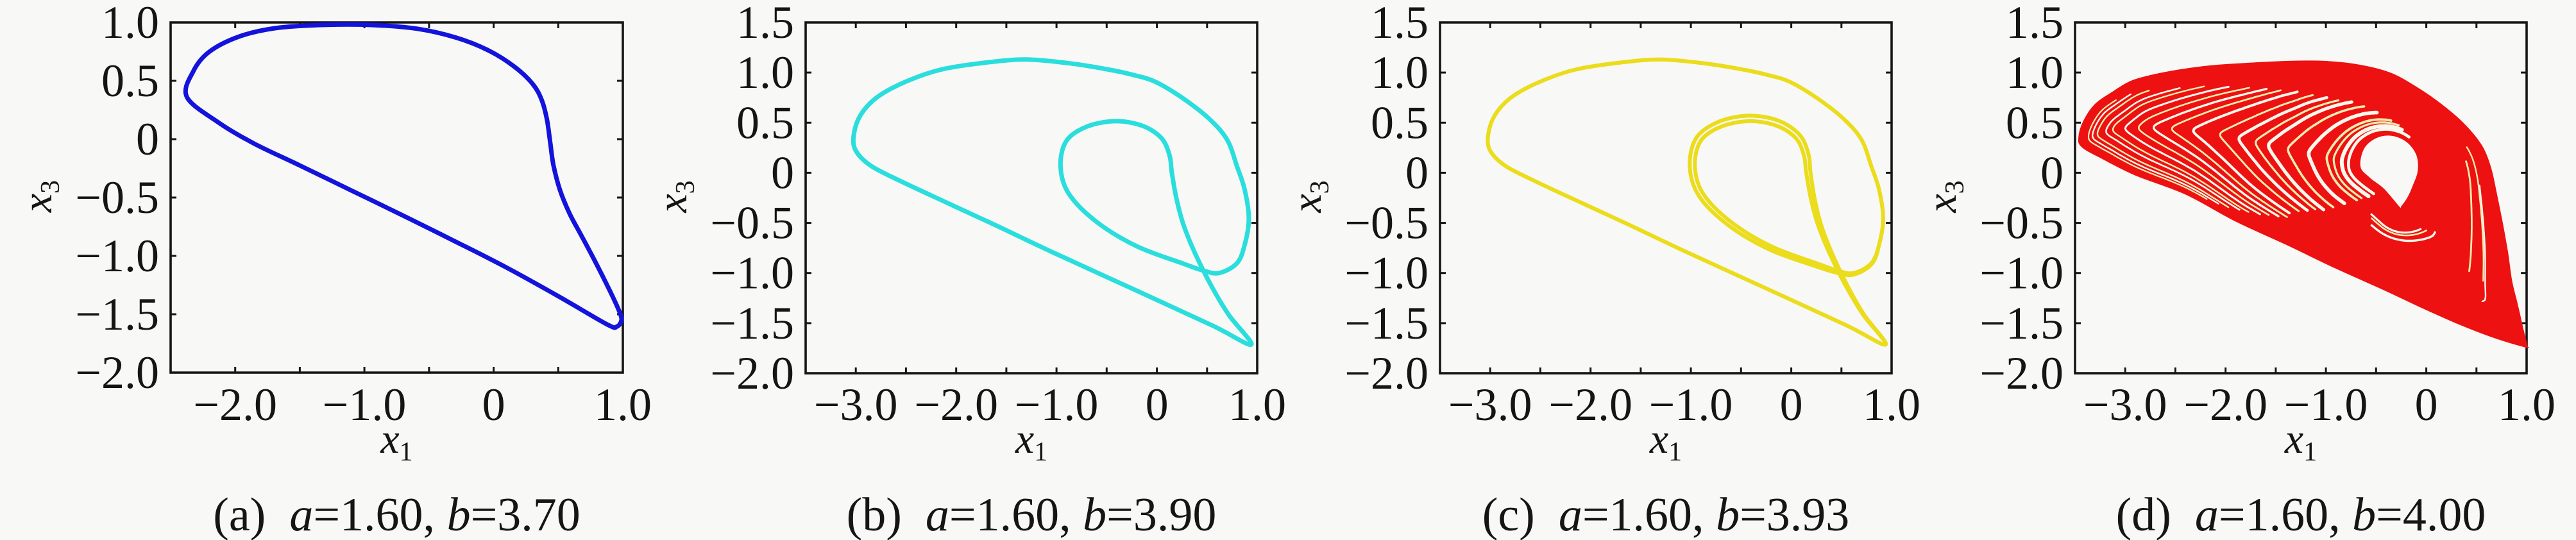  What do you see at coordinates (396, 514) in the screenshot?
I see `svg-text: (a) a=1.60, b=3.70` at bounding box center [396, 514].